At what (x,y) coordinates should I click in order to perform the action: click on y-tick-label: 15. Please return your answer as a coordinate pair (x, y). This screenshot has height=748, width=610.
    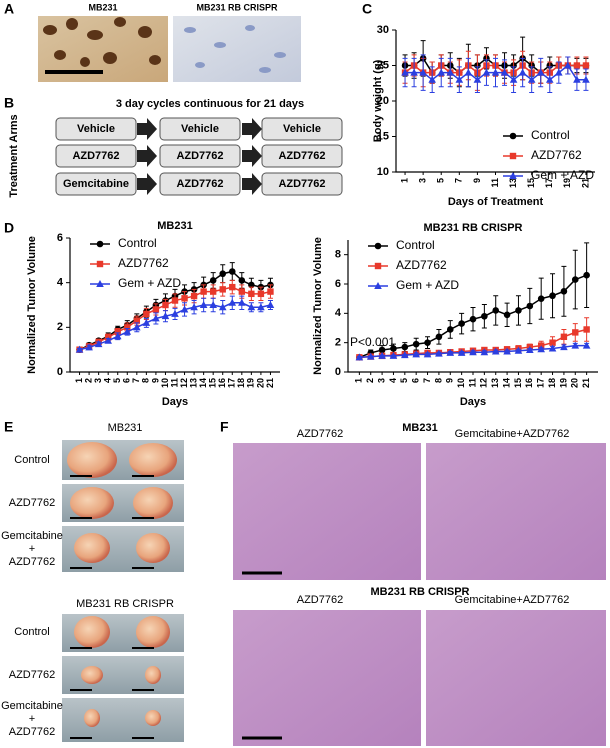
    Looking at the image, I should click on (383, 136).